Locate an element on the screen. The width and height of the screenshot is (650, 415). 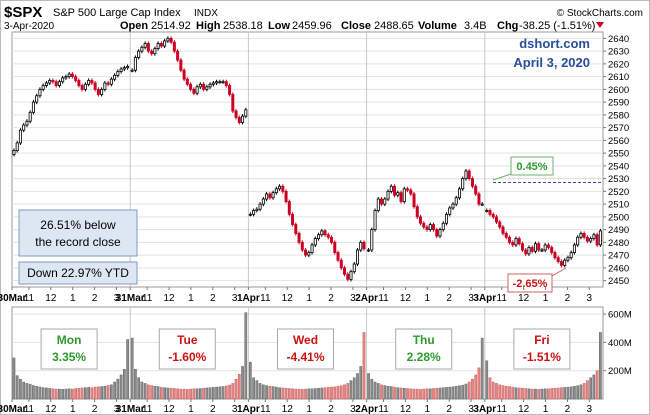
high-callout is located at coordinates (532, 166).